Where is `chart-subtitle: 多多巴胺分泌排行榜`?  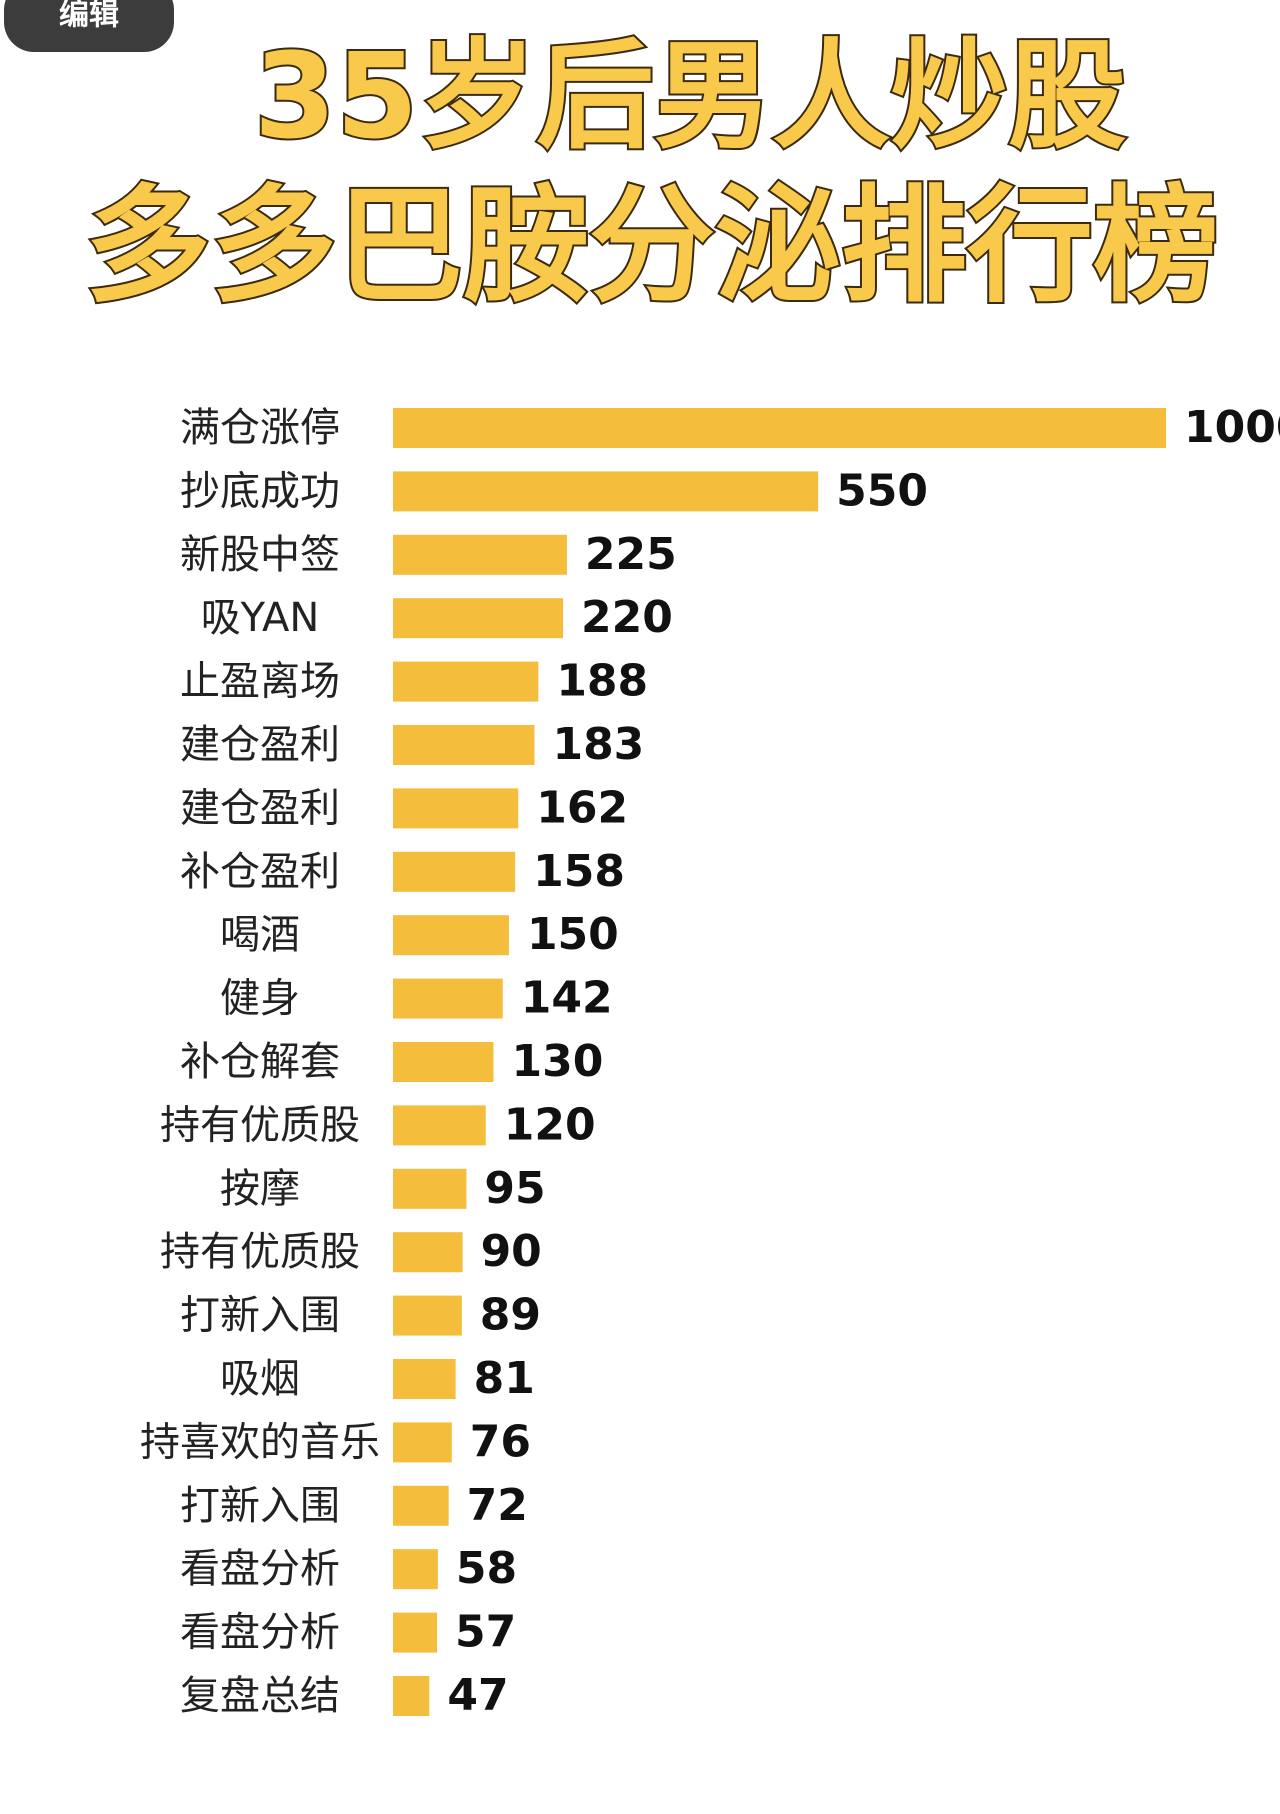
chart-subtitle: 多多巴胺分泌排行榜 is located at coordinates (652, 246).